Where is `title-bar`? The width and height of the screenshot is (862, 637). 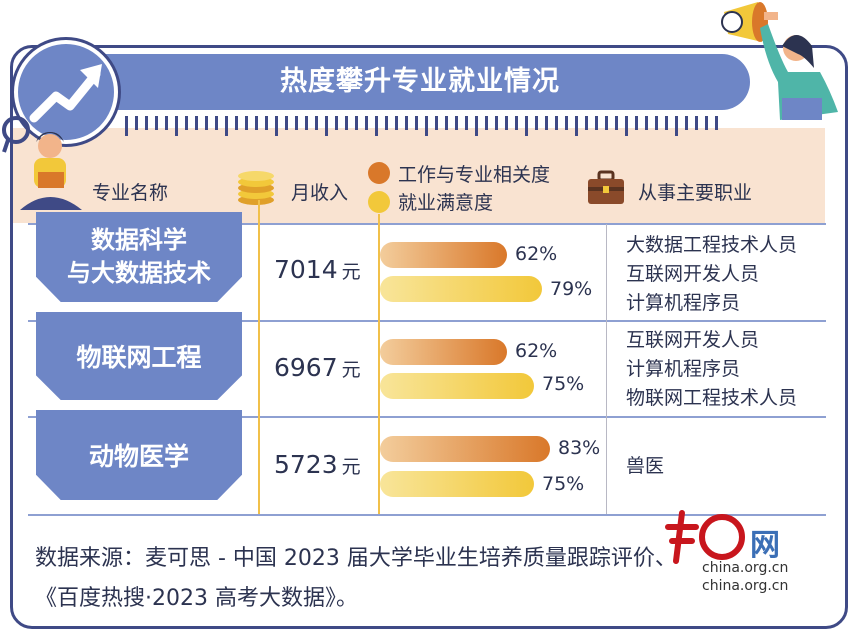
title-bar is located at coordinates (410, 82).